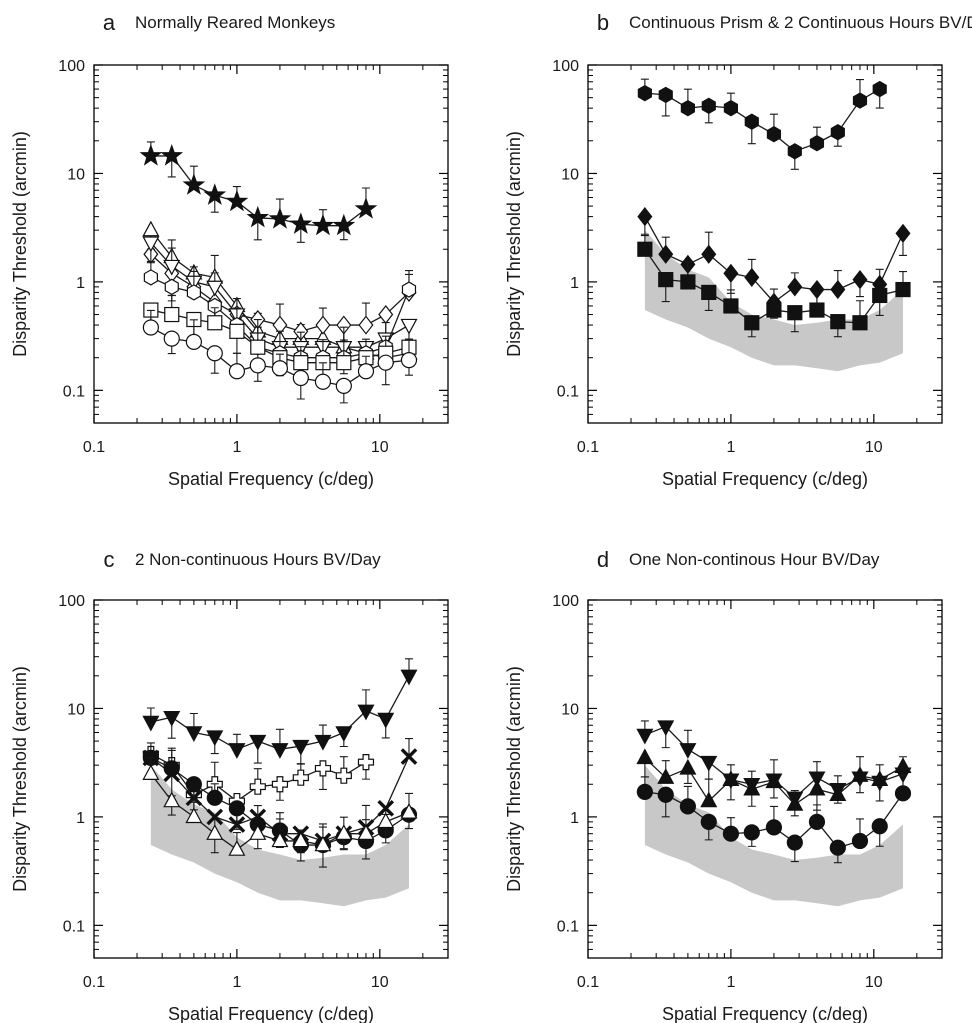 The height and width of the screenshot is (1023, 972). I want to click on series-circle, so click(774, 819).